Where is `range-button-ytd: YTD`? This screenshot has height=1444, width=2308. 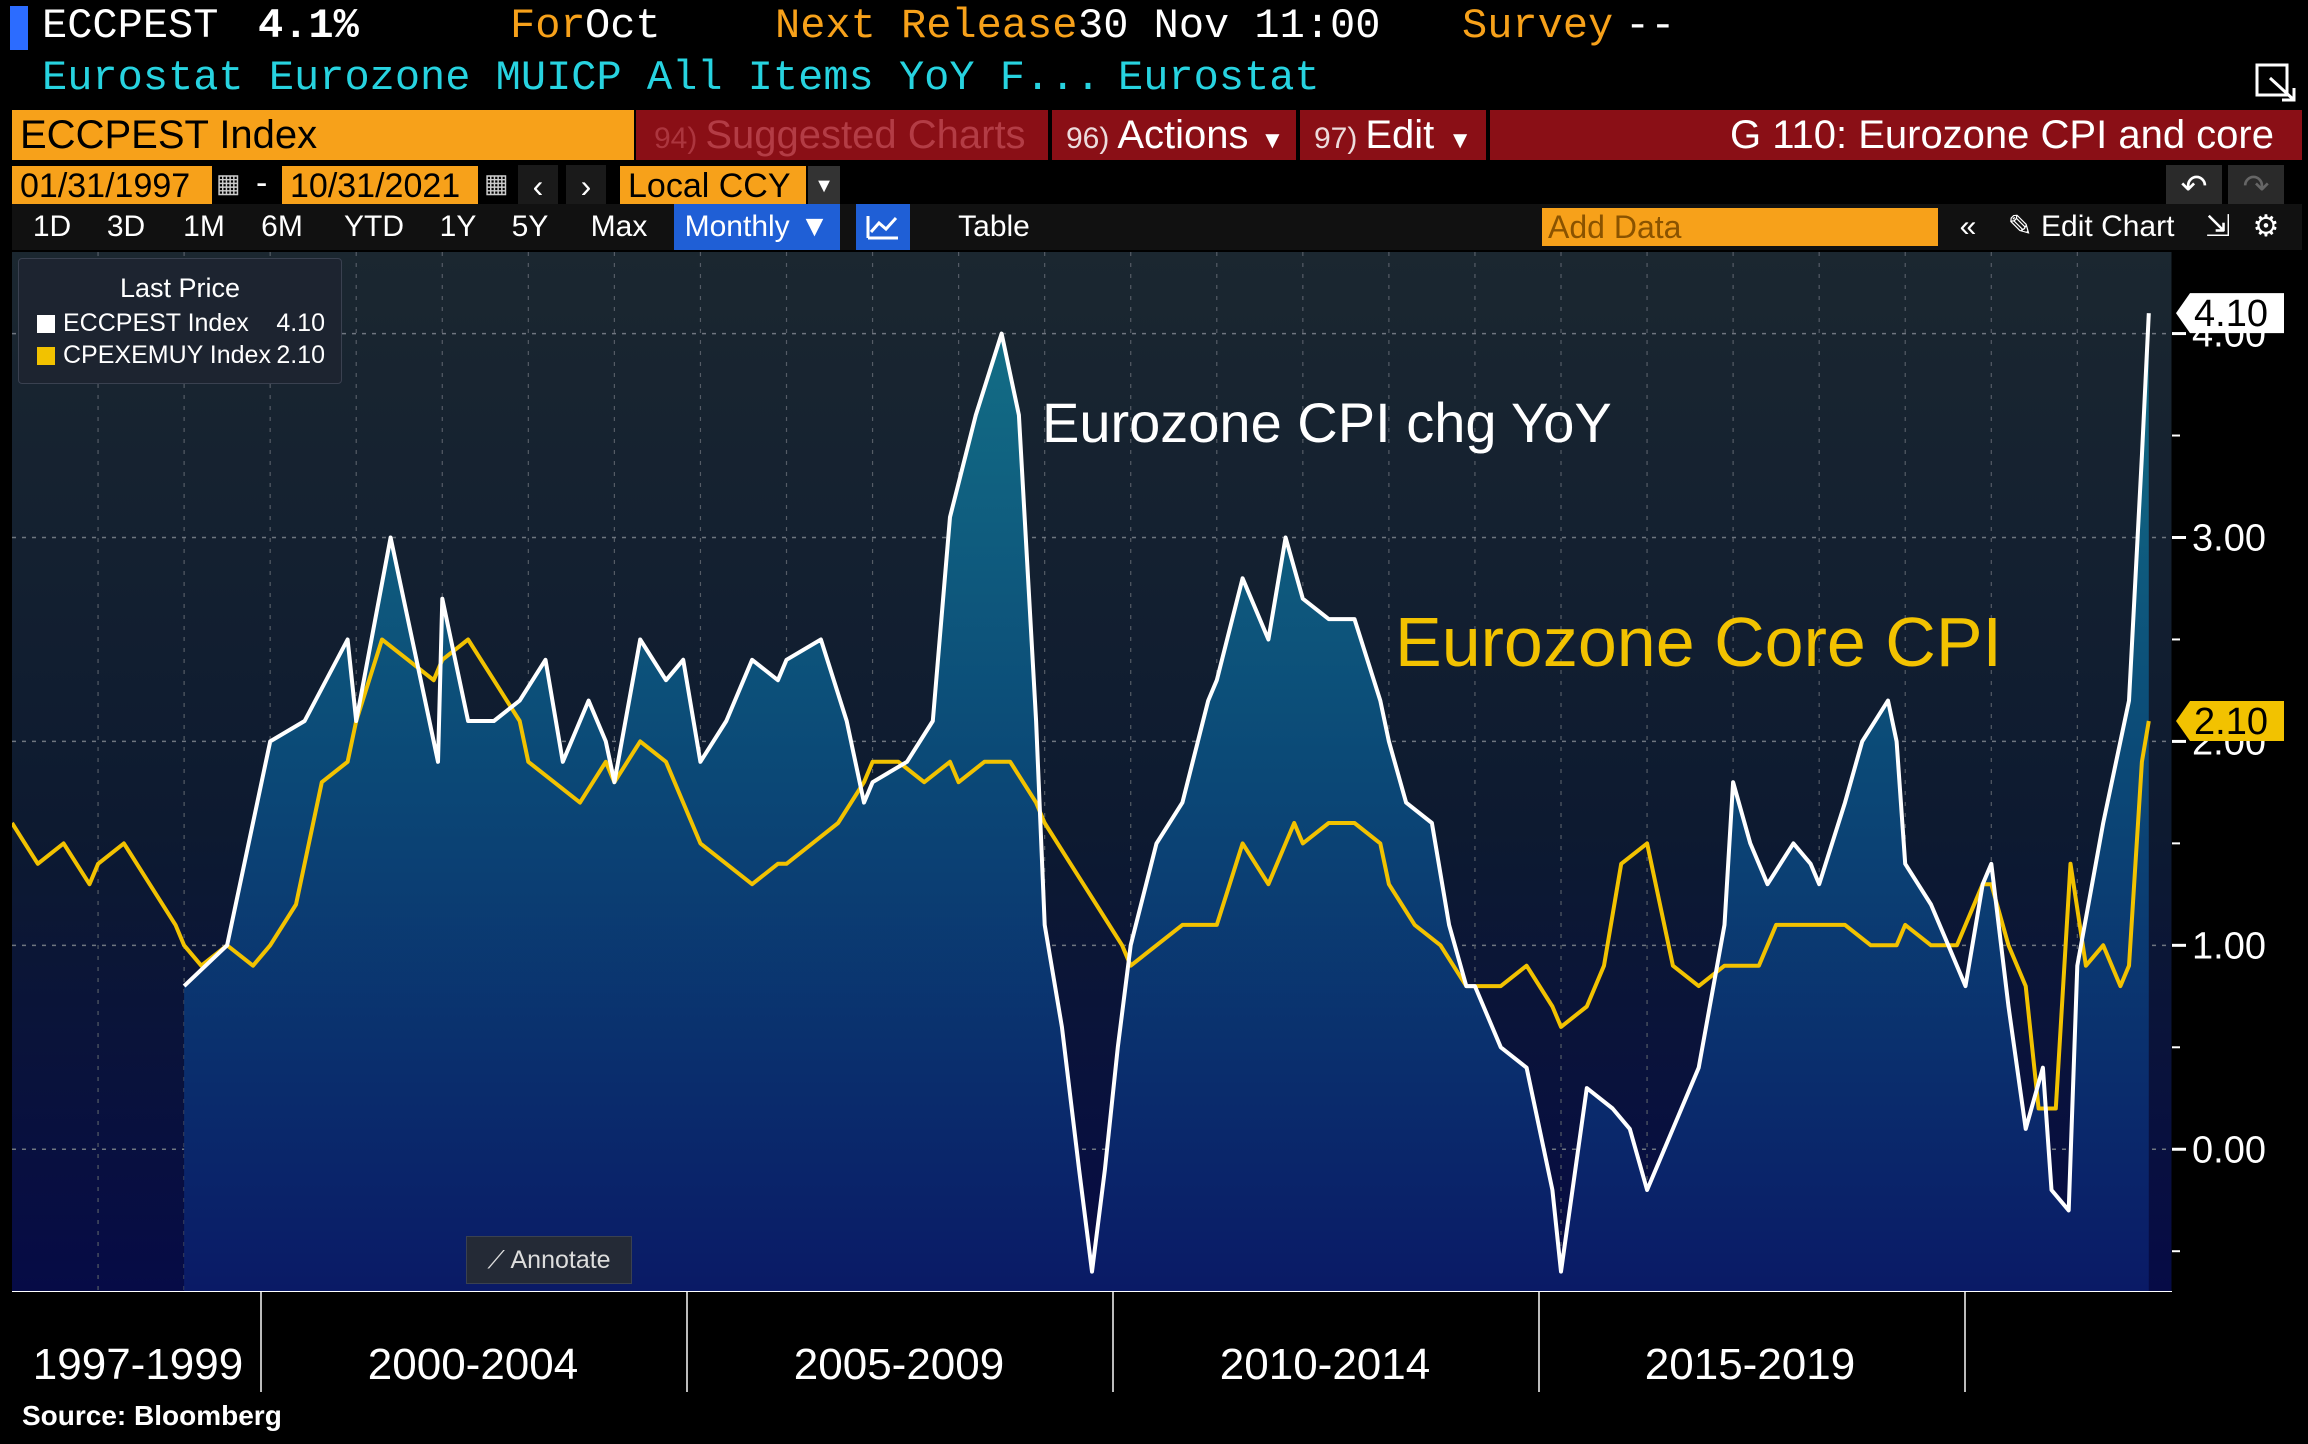 range-button-ytd: YTD is located at coordinates (374, 226).